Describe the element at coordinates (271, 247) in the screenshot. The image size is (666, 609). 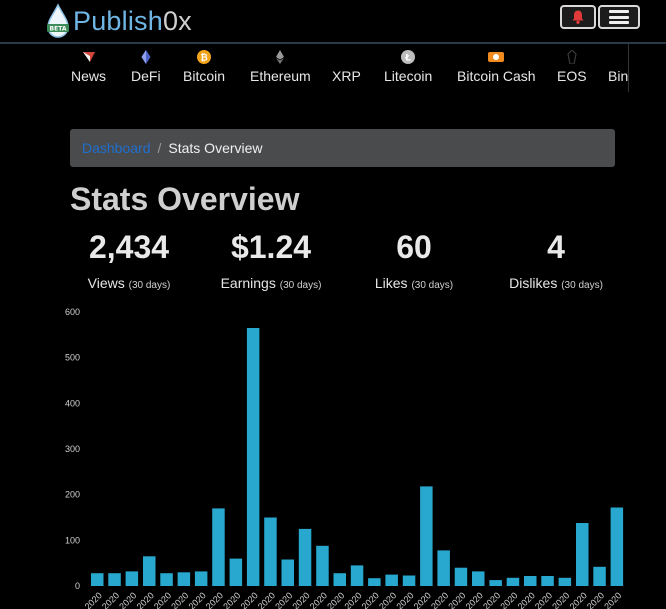
I see `stat-earnings-value: $1.24` at that location.